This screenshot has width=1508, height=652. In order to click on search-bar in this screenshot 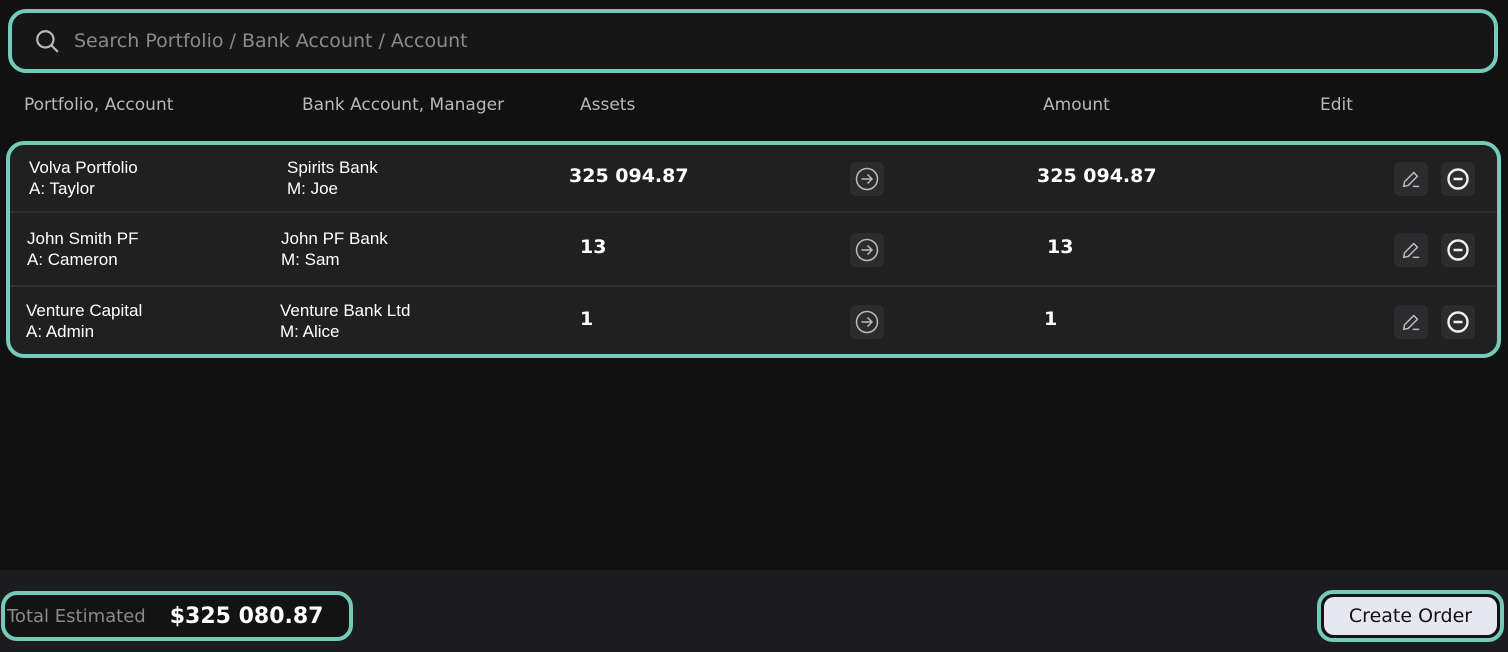, I will do `click(753, 41)`.